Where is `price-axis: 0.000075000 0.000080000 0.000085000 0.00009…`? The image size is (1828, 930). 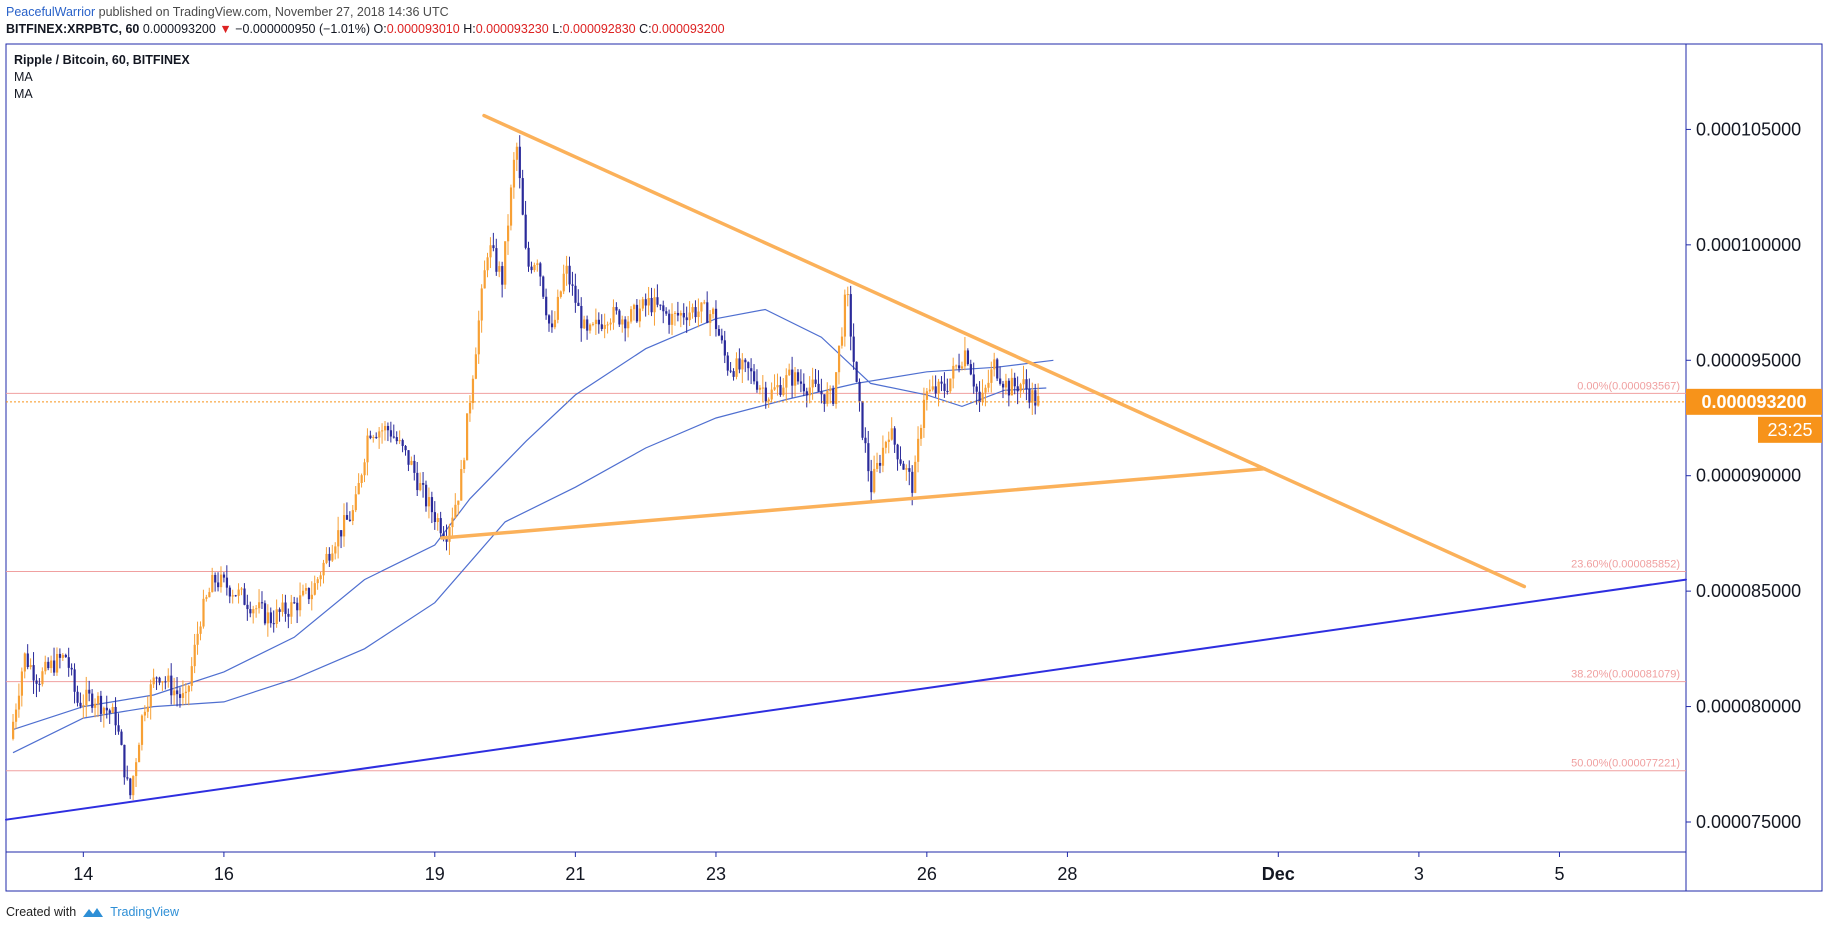
price-axis: 0.000075000 0.000080000 0.000085000 0.00009… is located at coordinates (1743, 475).